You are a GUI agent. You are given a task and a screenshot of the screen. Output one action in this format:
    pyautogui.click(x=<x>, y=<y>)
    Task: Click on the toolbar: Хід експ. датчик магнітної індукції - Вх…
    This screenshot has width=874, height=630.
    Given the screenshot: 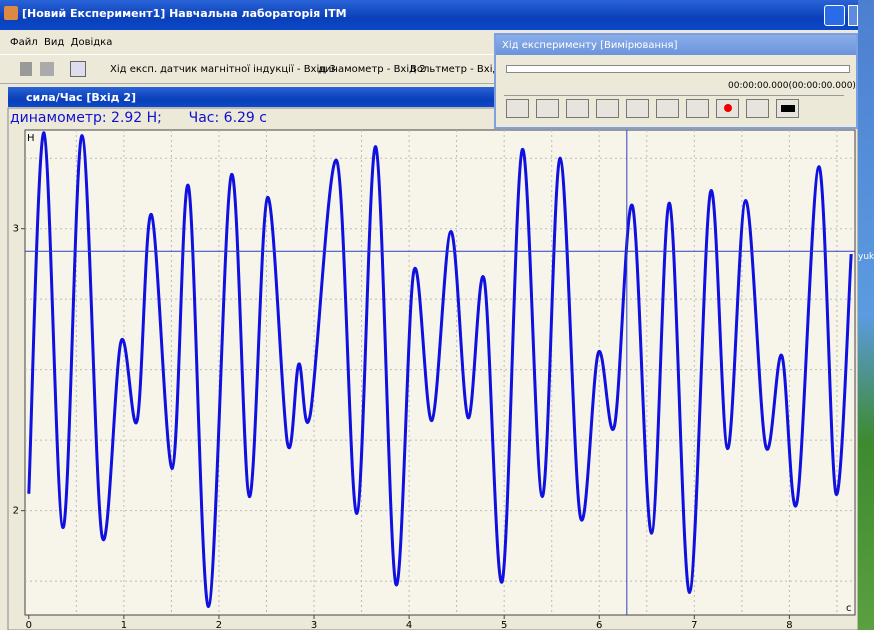 What is the action you would take?
    pyautogui.click(x=429, y=69)
    